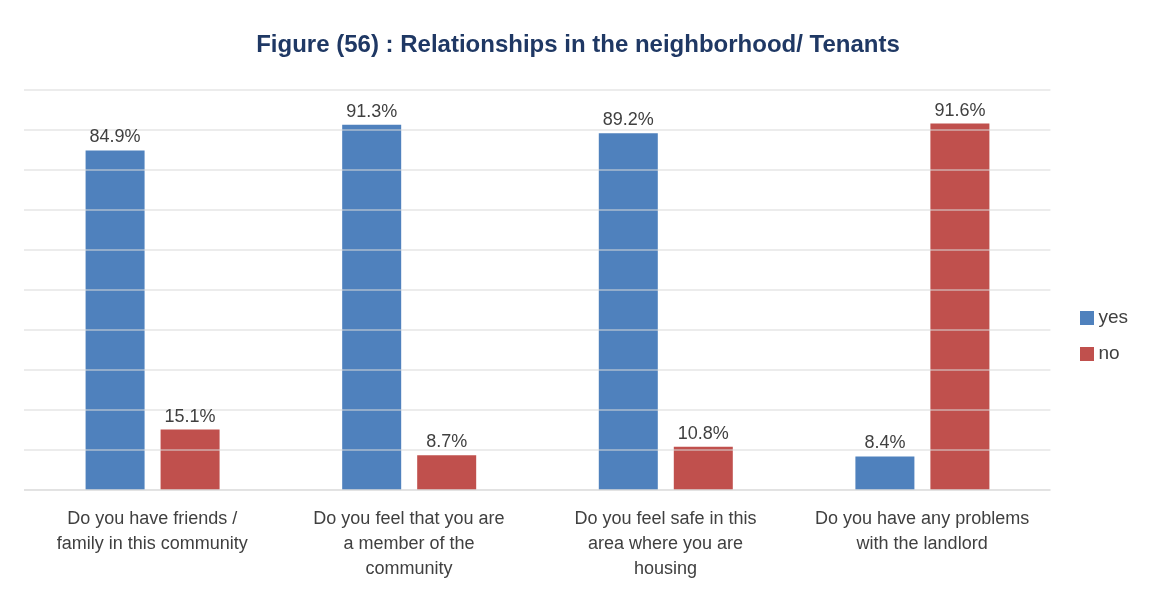  Describe the element at coordinates (372, 110) in the screenshot. I see `data-label: 91.3%` at that location.